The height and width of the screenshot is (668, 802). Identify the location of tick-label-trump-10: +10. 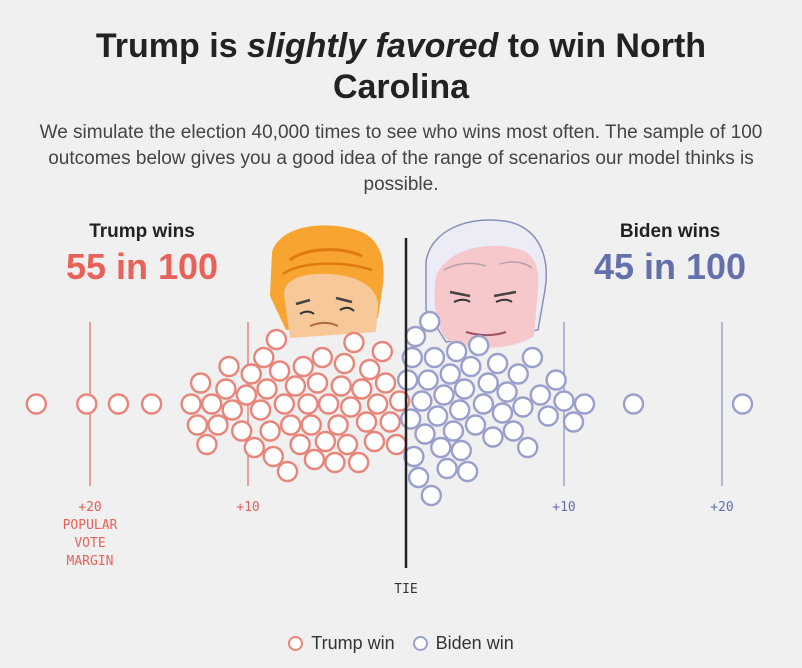
(247, 507).